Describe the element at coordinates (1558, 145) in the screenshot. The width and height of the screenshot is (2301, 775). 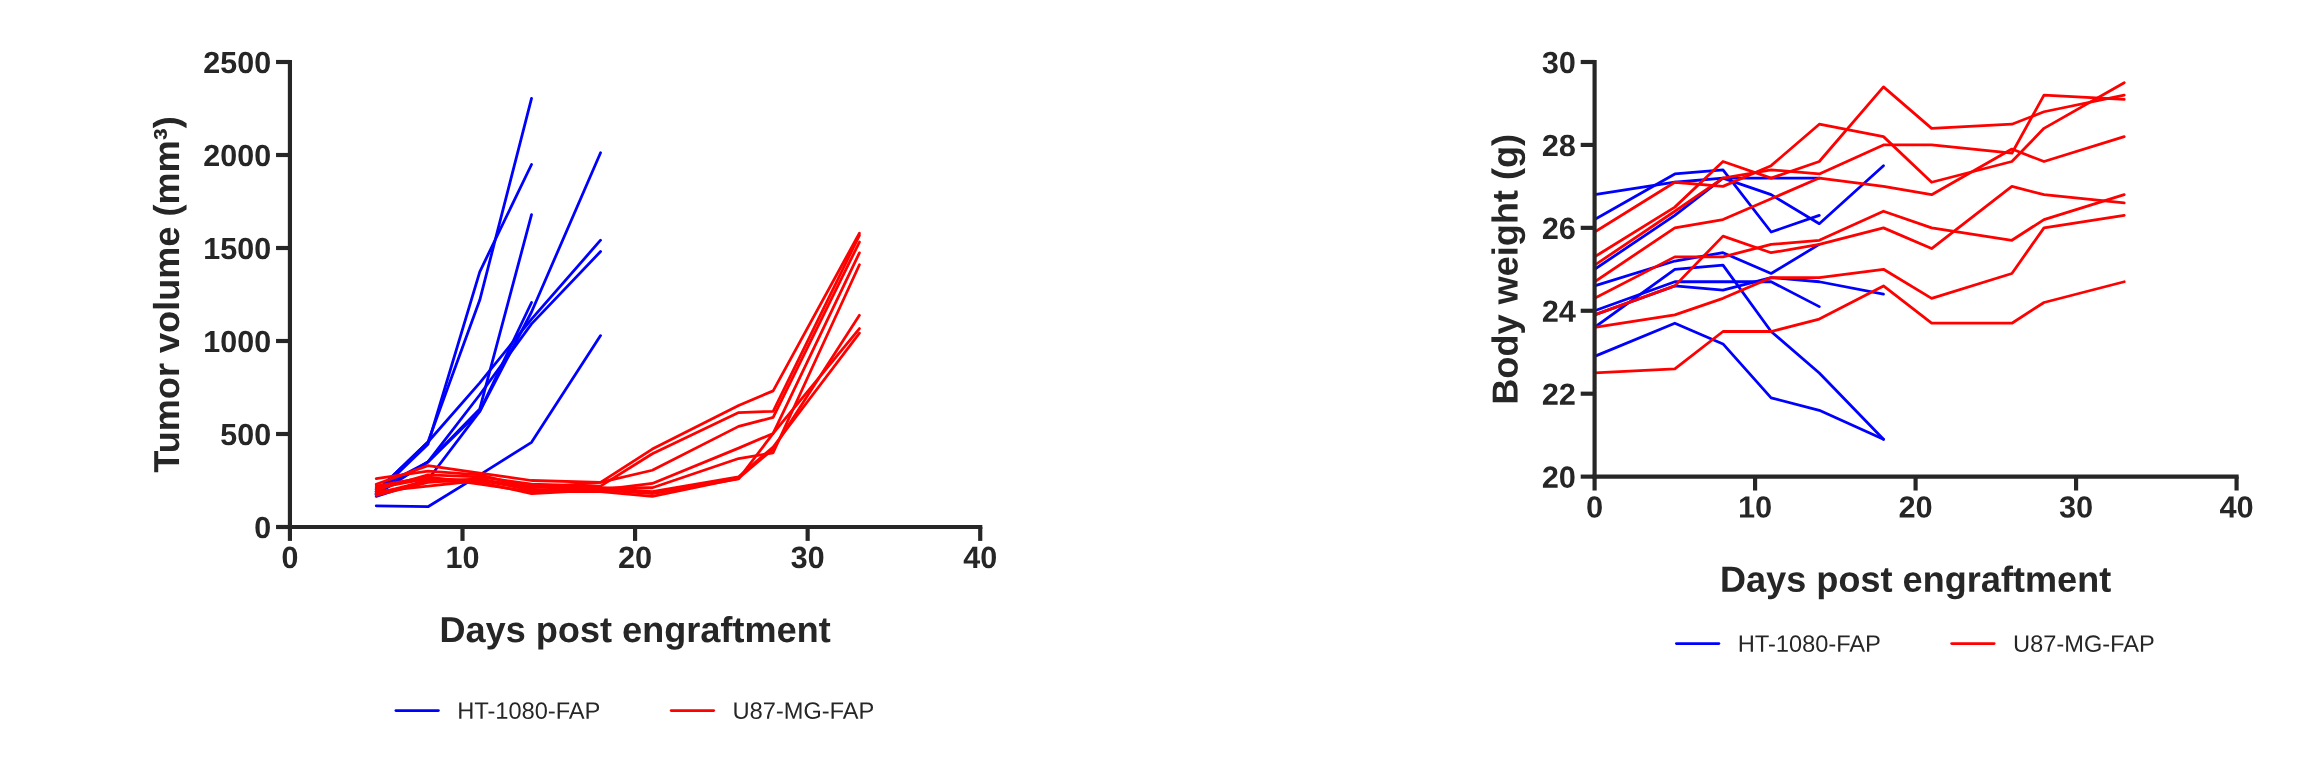
I see `y-tick-label: 28` at that location.